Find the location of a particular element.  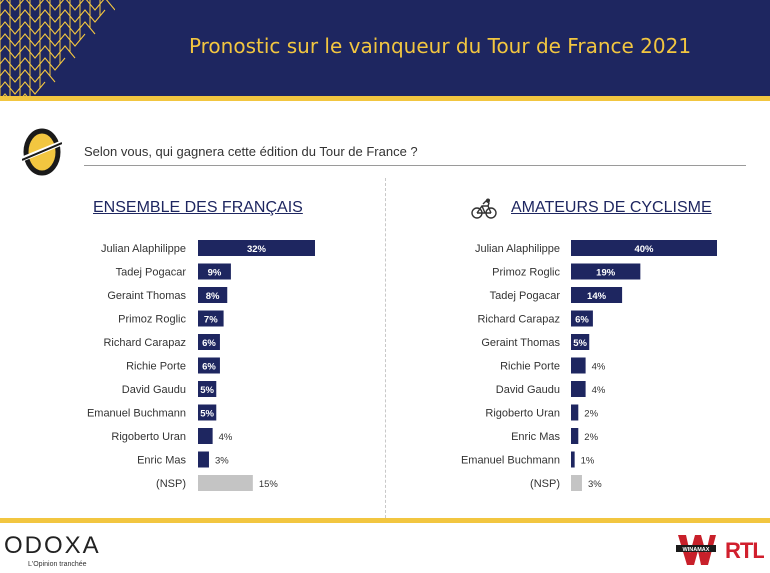

left-value-label: 7% is located at coordinates (211, 320).